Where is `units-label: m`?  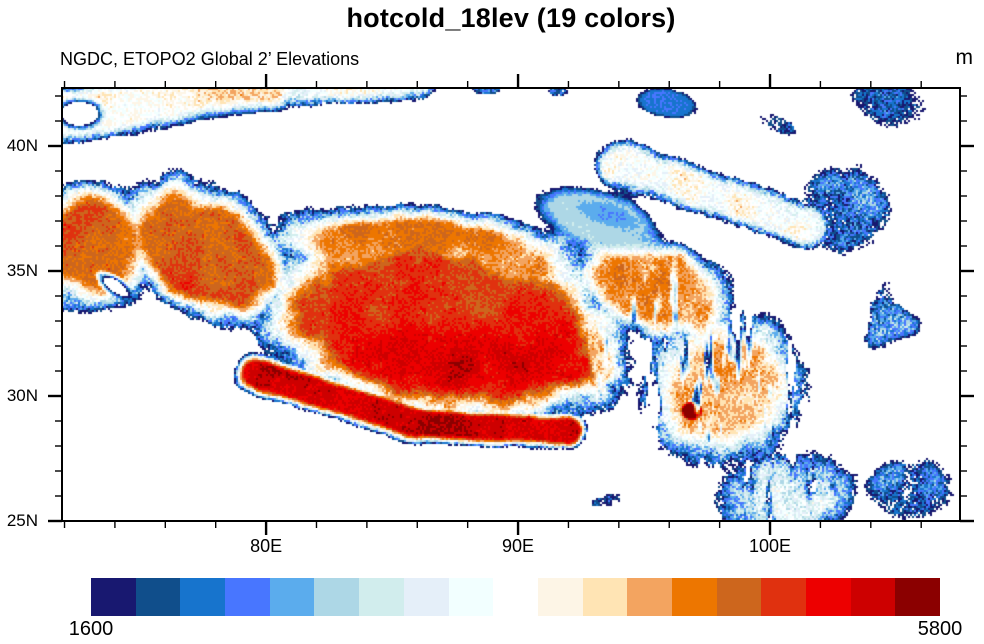
units-label: m is located at coordinates (964, 57).